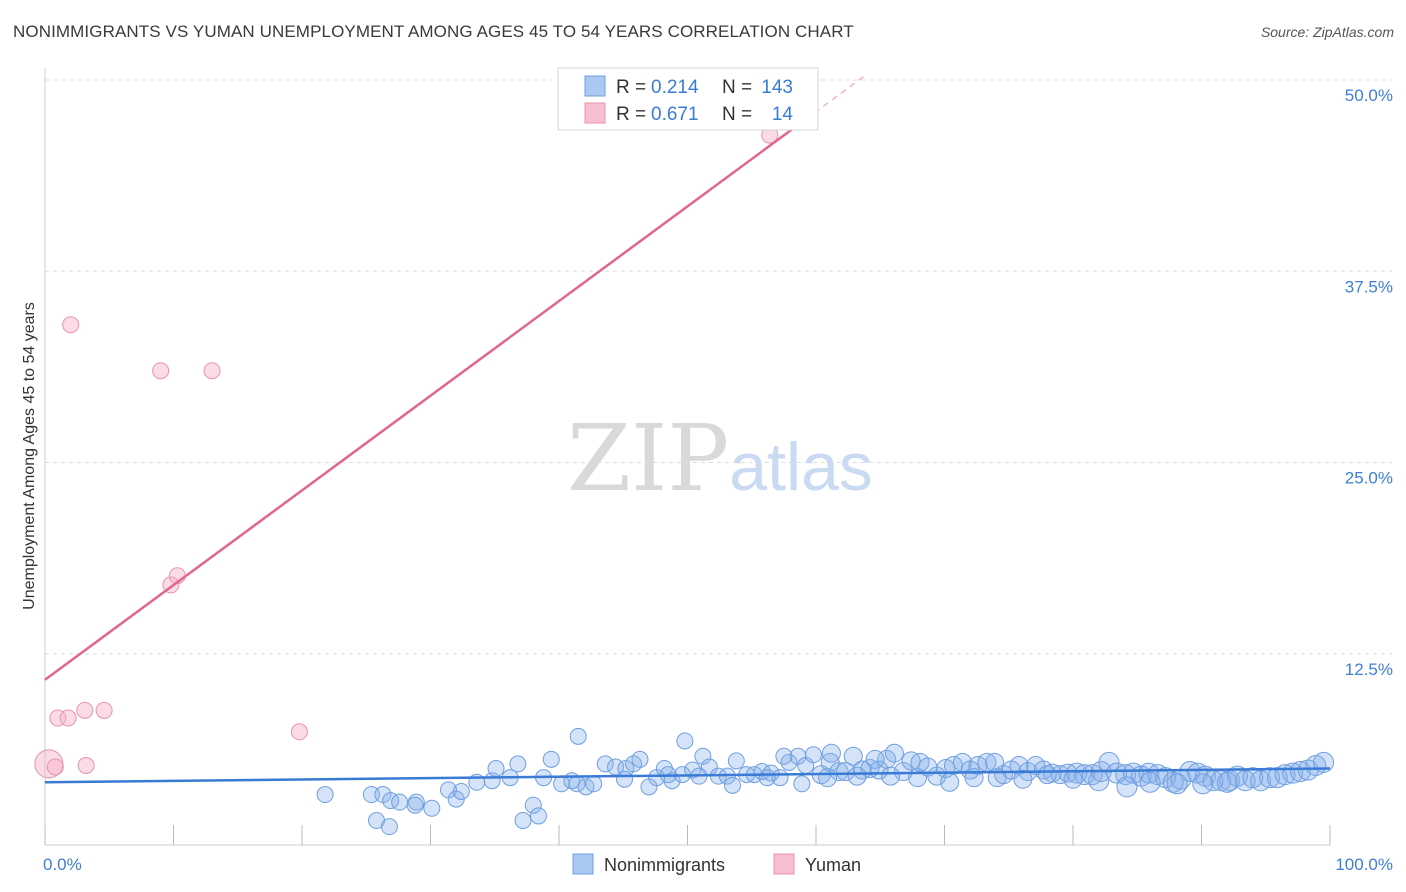  What do you see at coordinates (675, 87) in the screenshot?
I see `legend-r-value-1: 0.214` at bounding box center [675, 87].